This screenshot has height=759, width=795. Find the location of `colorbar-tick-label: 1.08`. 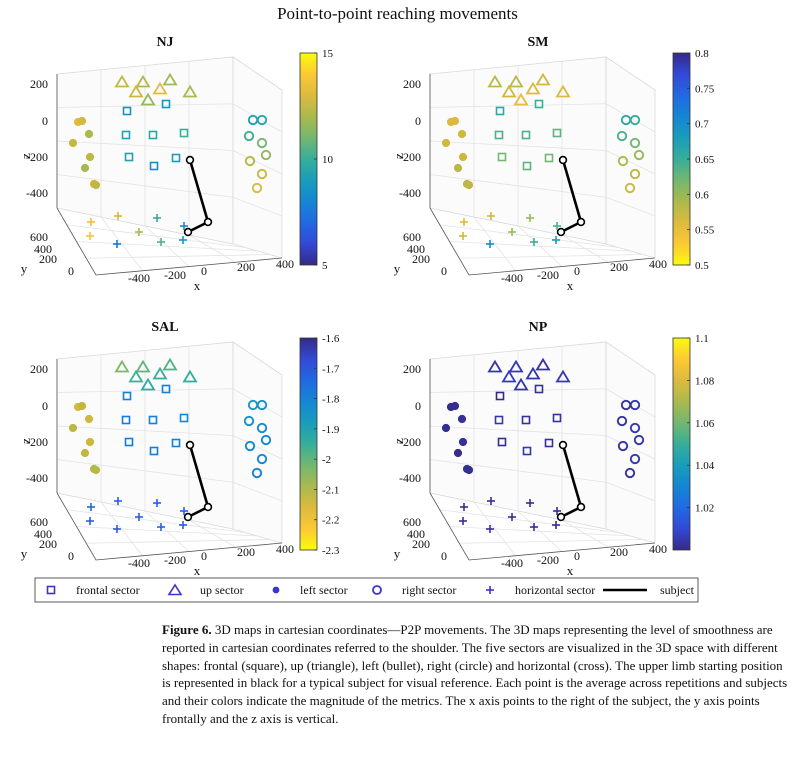

colorbar-tick-label: 1.08 is located at coordinates (705, 381).